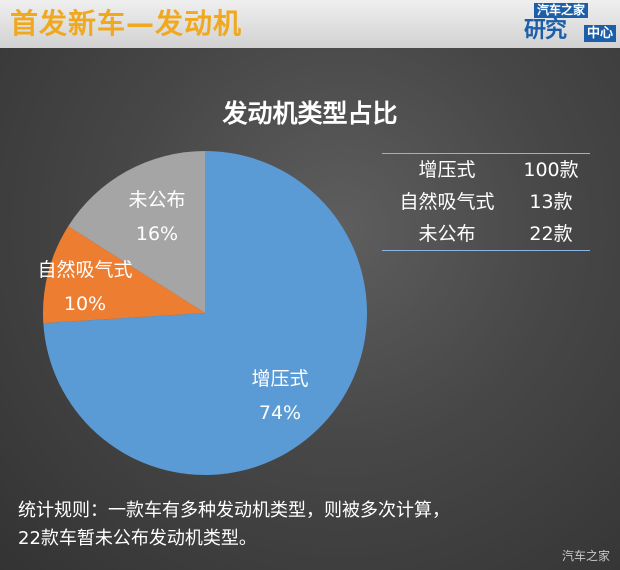 Image resolution: width=620 pixels, height=570 pixels. What do you see at coordinates (280, 379) in the screenshot?
I see `slice-label-turbo-name: 增压式` at bounding box center [280, 379].